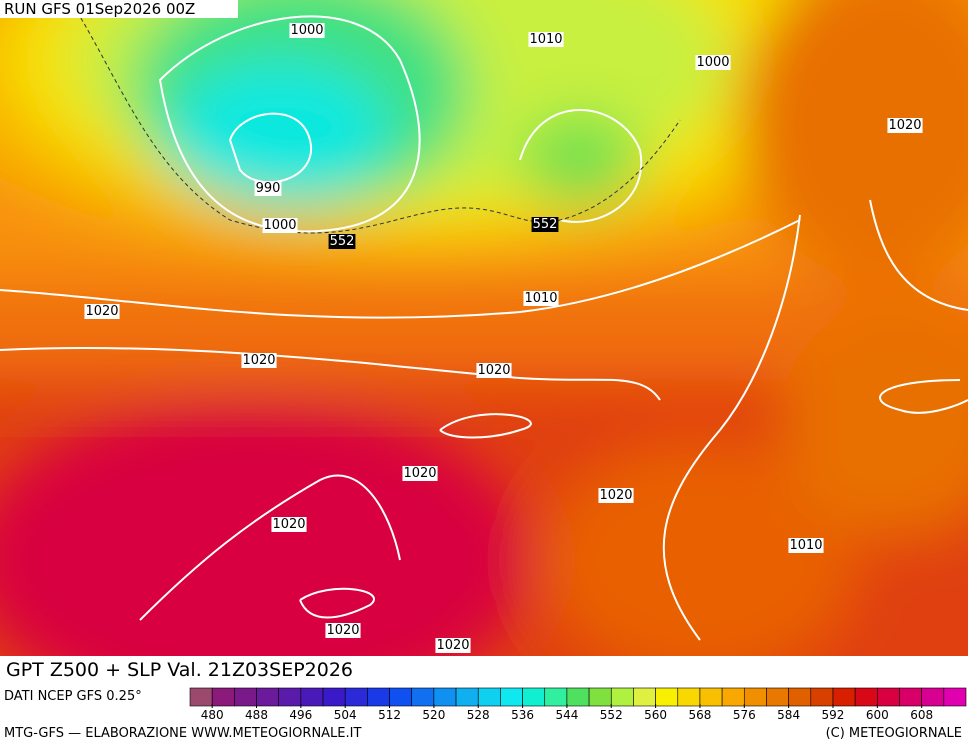 The image size is (968, 749). Describe the element at coordinates (433, 715) in the screenshot. I see `colorbar-tick-label: 520` at that location.